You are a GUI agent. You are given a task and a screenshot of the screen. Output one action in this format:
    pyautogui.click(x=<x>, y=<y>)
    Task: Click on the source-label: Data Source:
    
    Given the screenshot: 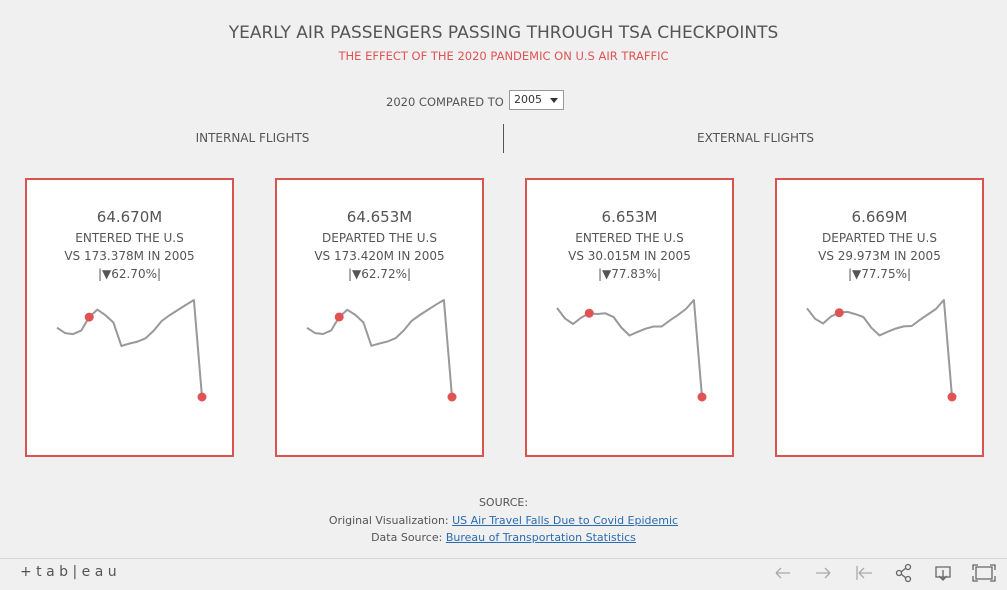 What is the action you would take?
    pyautogui.click(x=407, y=537)
    